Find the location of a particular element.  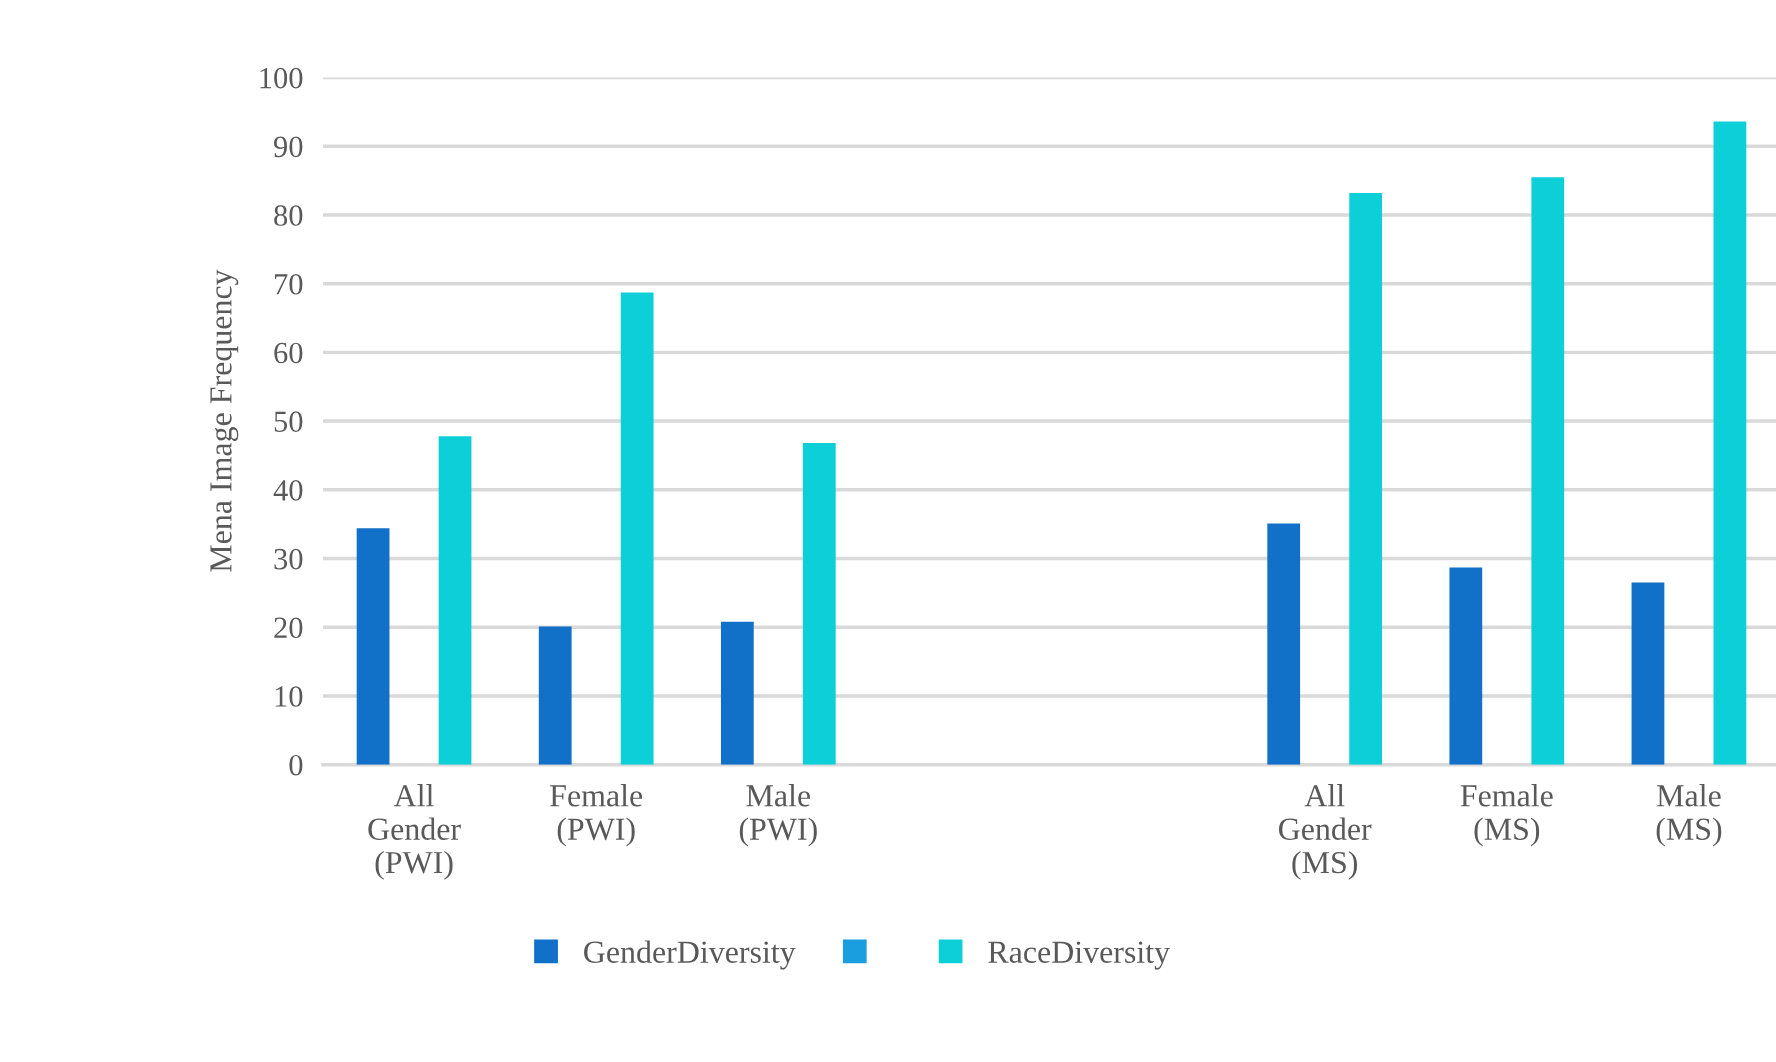

y-tick-label: 90 is located at coordinates (288, 147).